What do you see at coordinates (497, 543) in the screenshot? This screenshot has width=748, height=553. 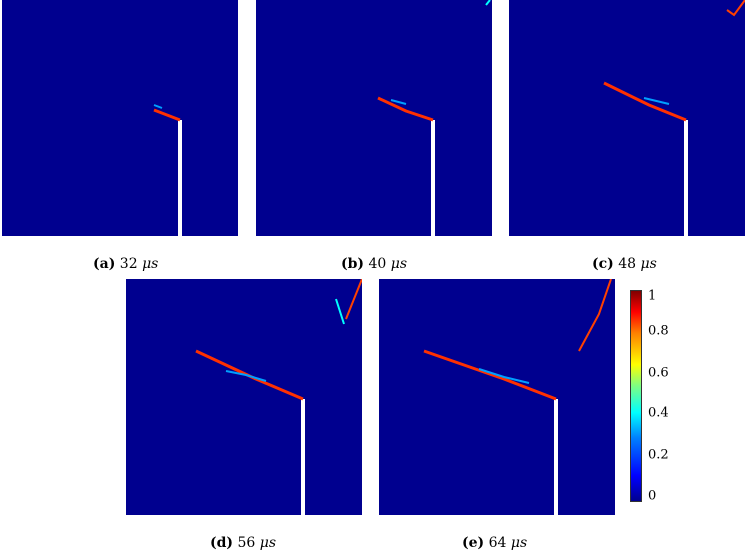 I see `caption-e-value: 64` at bounding box center [497, 543].